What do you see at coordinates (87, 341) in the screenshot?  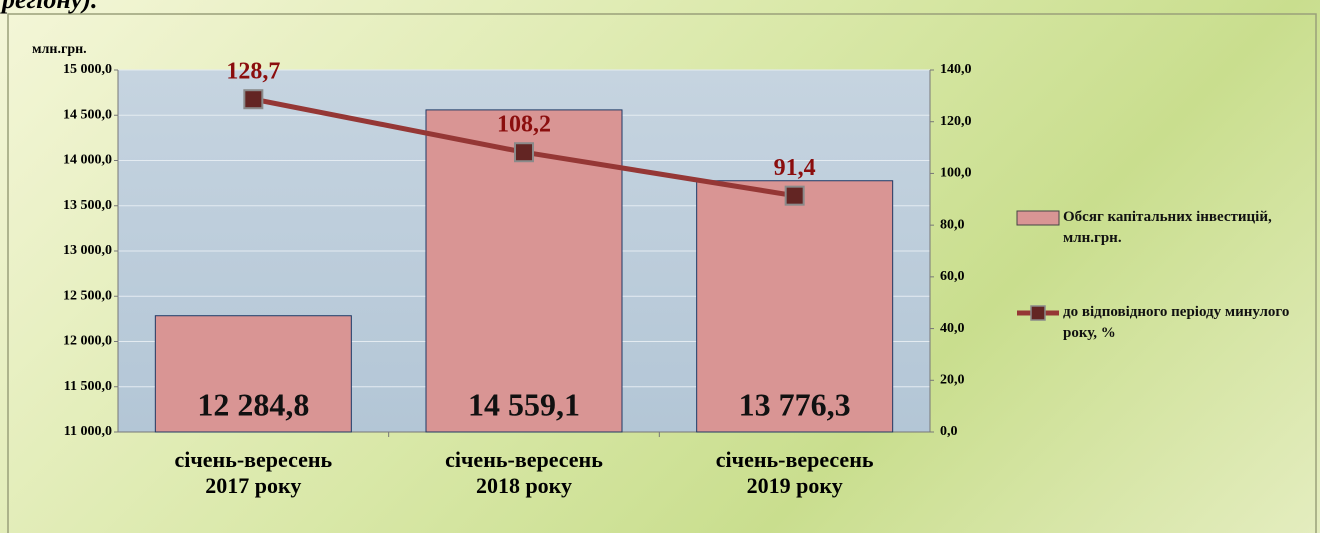 I see `y-tick-label: 12 000,0` at bounding box center [87, 341].